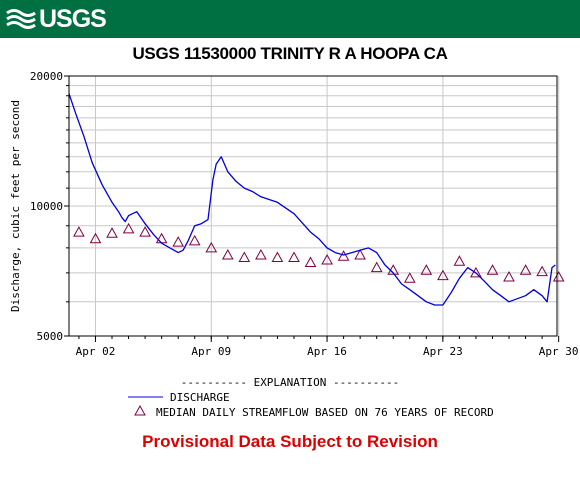  I want to click on x-tick-label: Apr 02, so click(96, 351).